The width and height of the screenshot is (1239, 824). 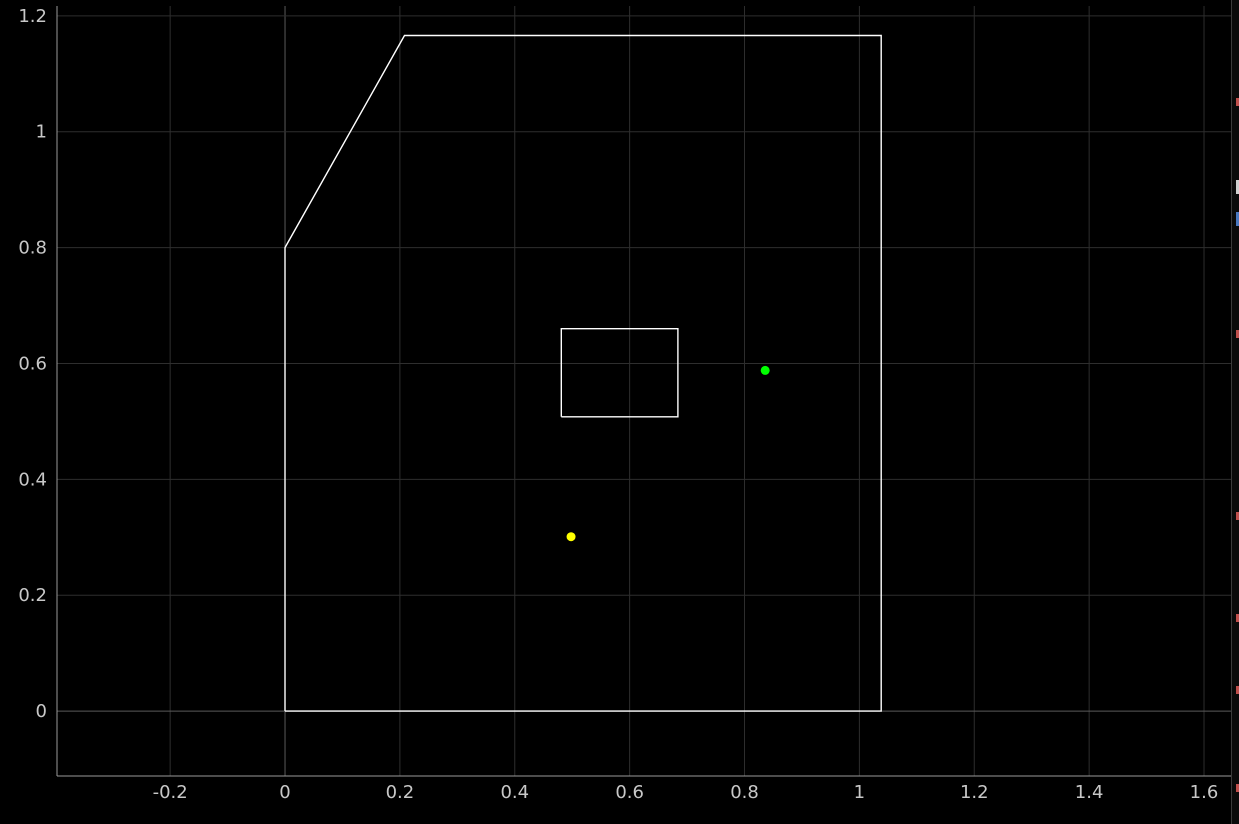 What do you see at coordinates (400, 792) in the screenshot?
I see `x-tick-label: 0.2` at bounding box center [400, 792].